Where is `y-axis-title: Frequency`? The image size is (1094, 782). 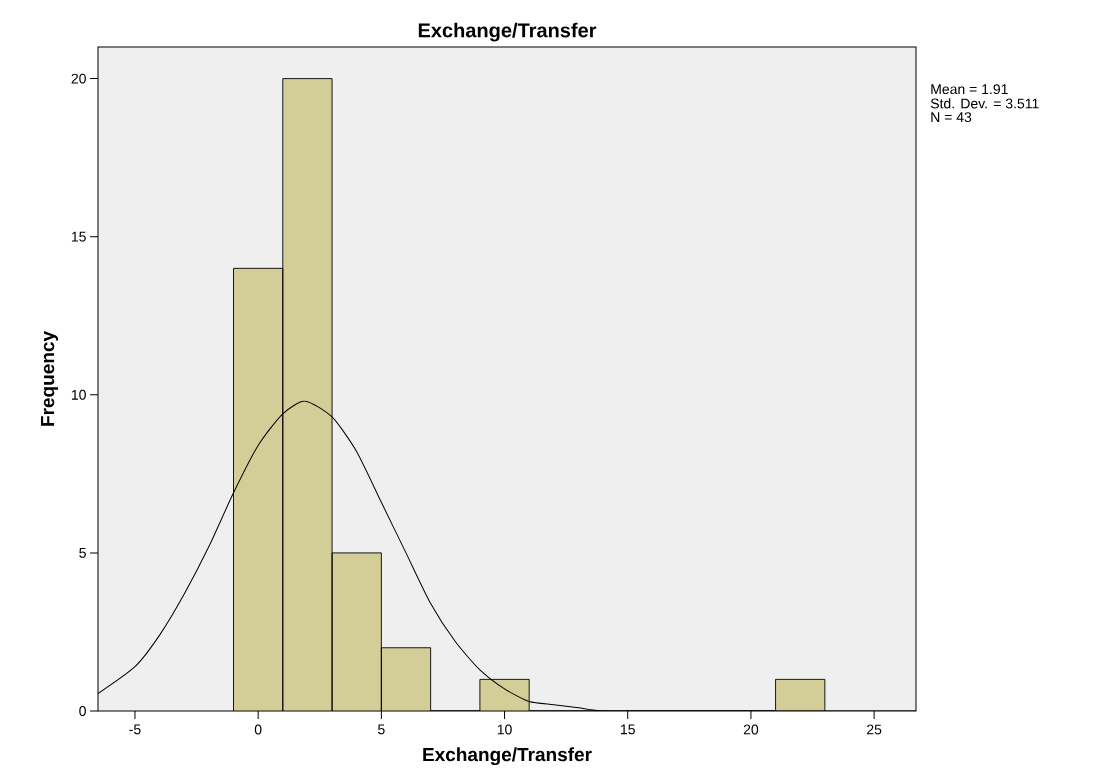 y-axis-title: Frequency is located at coordinates (50, 378).